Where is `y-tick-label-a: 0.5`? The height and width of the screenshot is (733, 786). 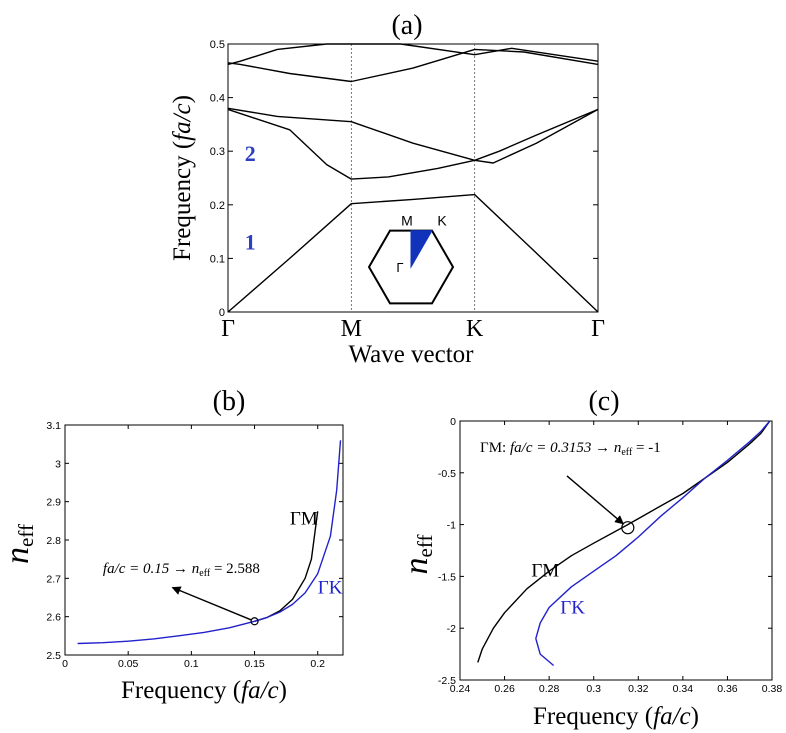
y-tick-label-a: 0.5 is located at coordinates (217, 45).